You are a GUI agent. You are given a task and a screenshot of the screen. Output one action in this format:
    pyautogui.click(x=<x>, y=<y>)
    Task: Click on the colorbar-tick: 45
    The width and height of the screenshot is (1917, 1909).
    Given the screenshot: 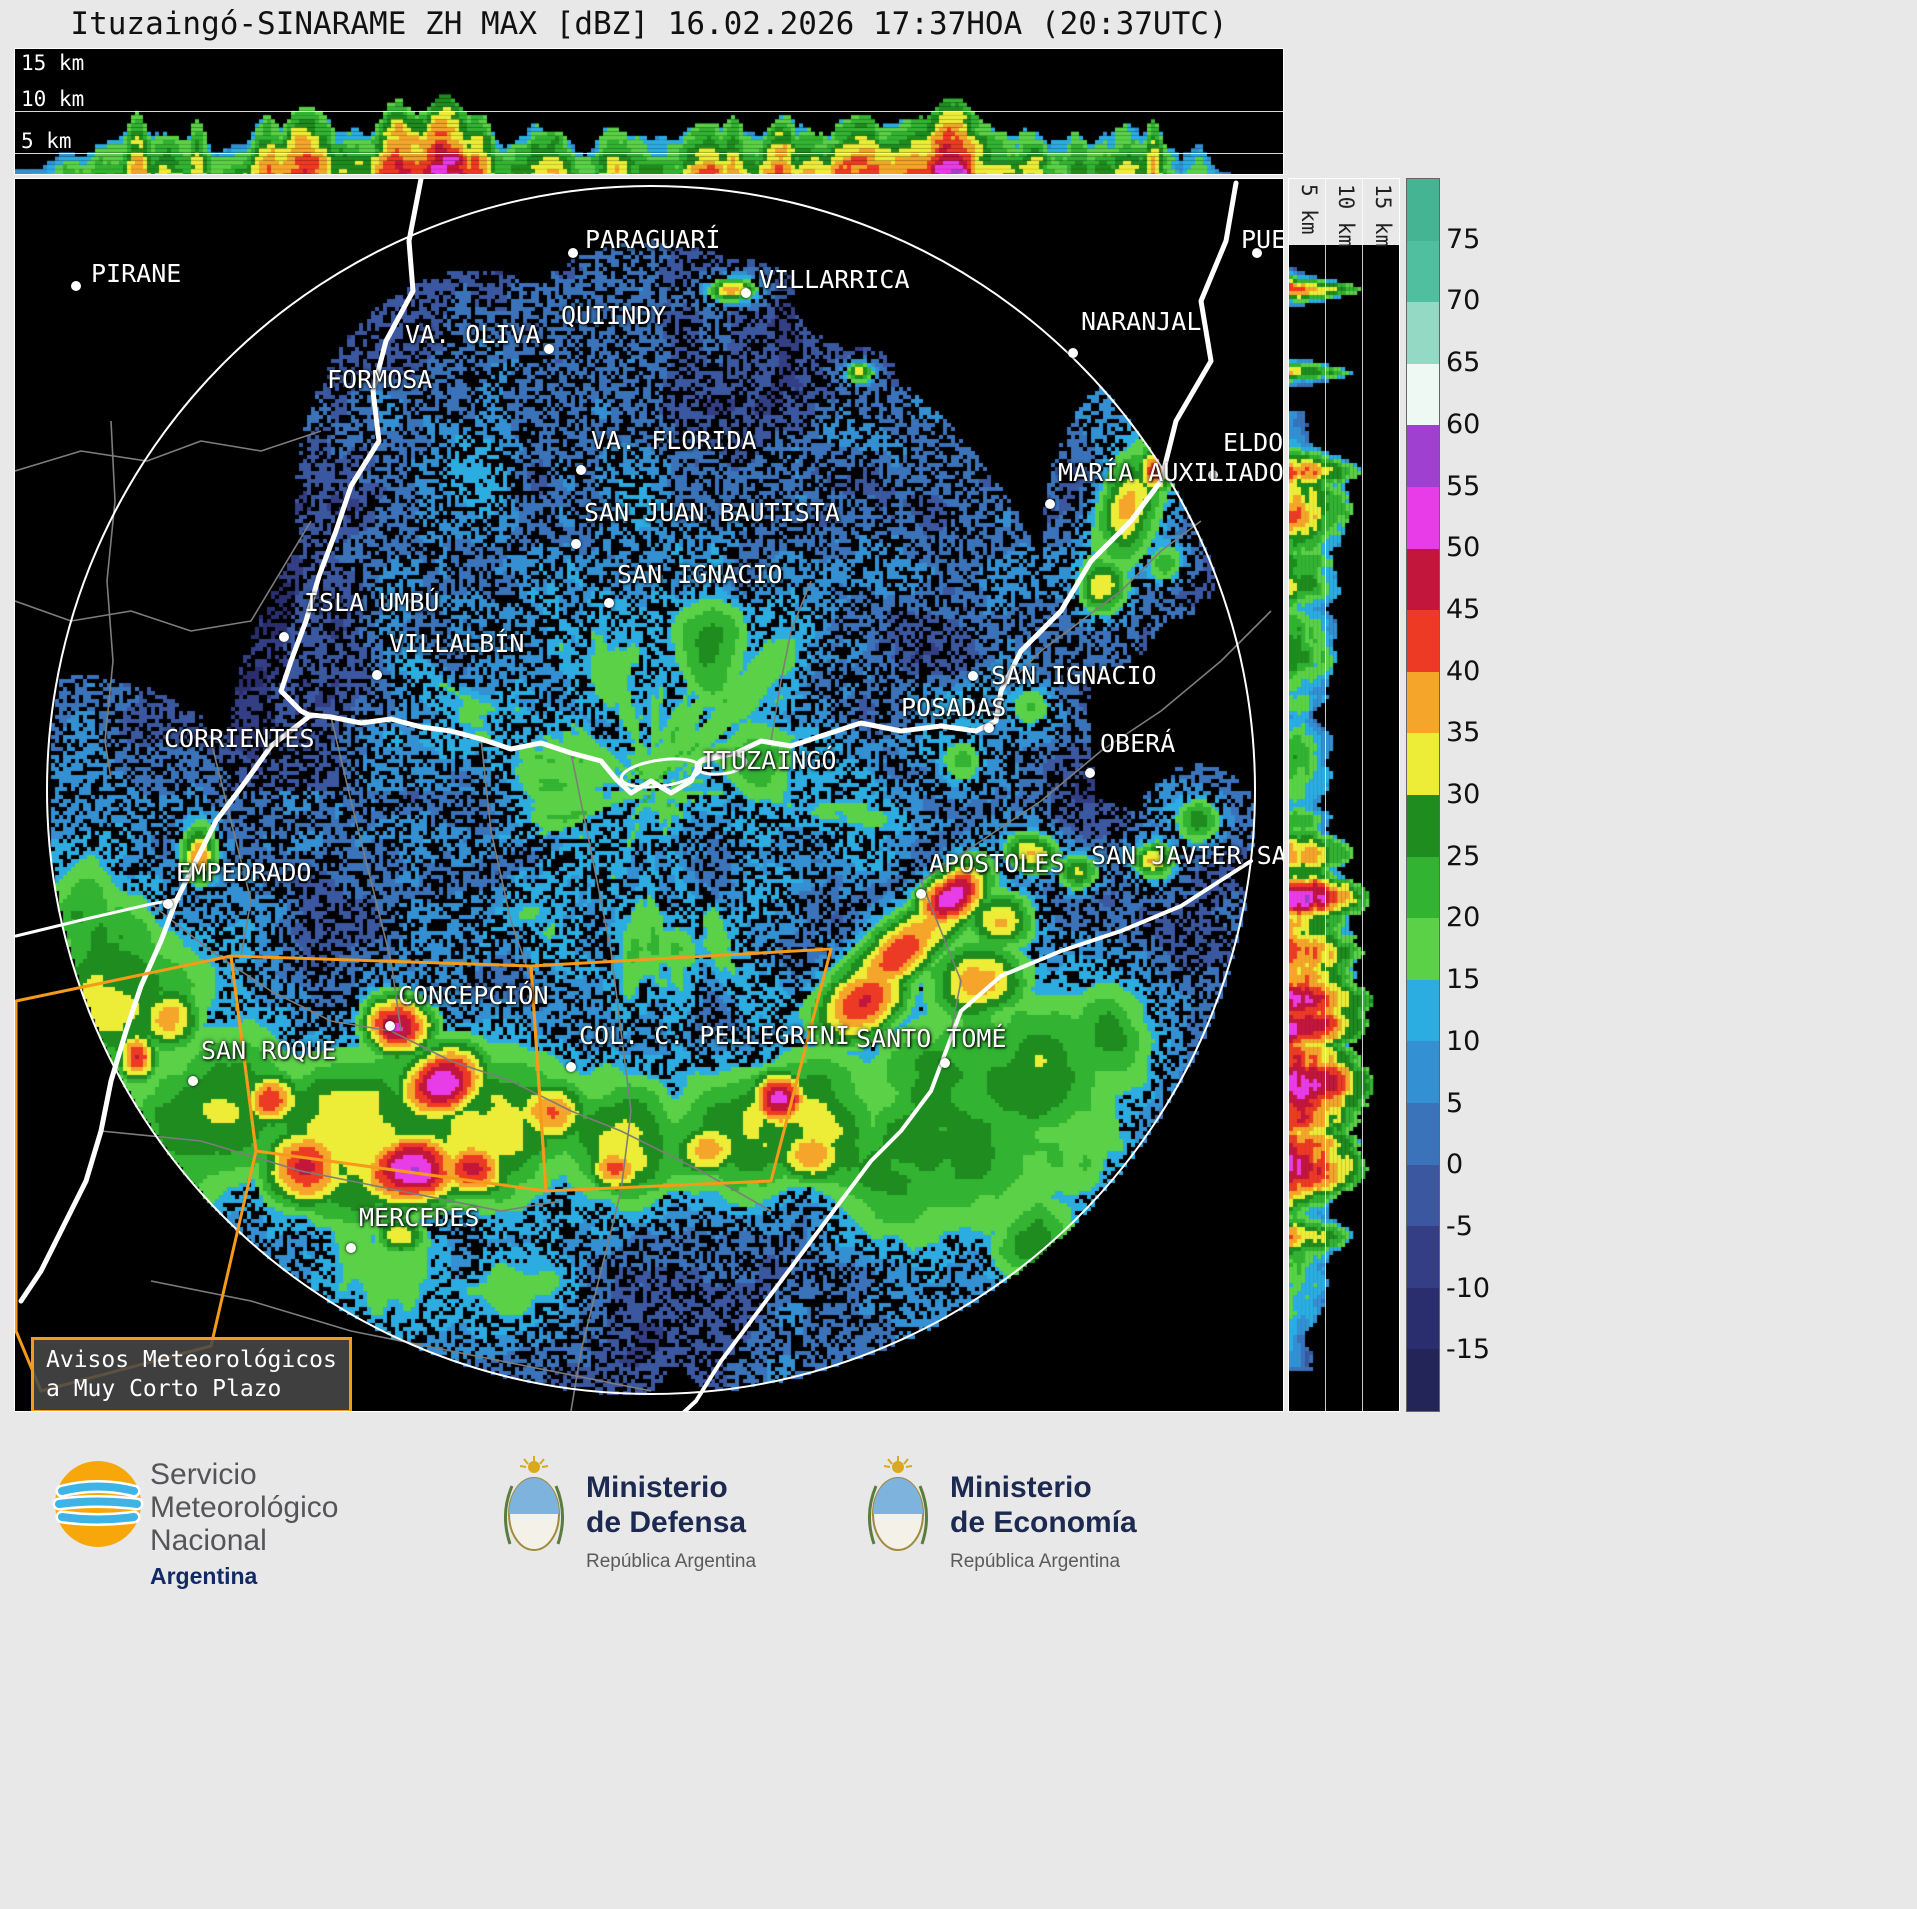 What is the action you would take?
    pyautogui.click(x=1463, y=609)
    